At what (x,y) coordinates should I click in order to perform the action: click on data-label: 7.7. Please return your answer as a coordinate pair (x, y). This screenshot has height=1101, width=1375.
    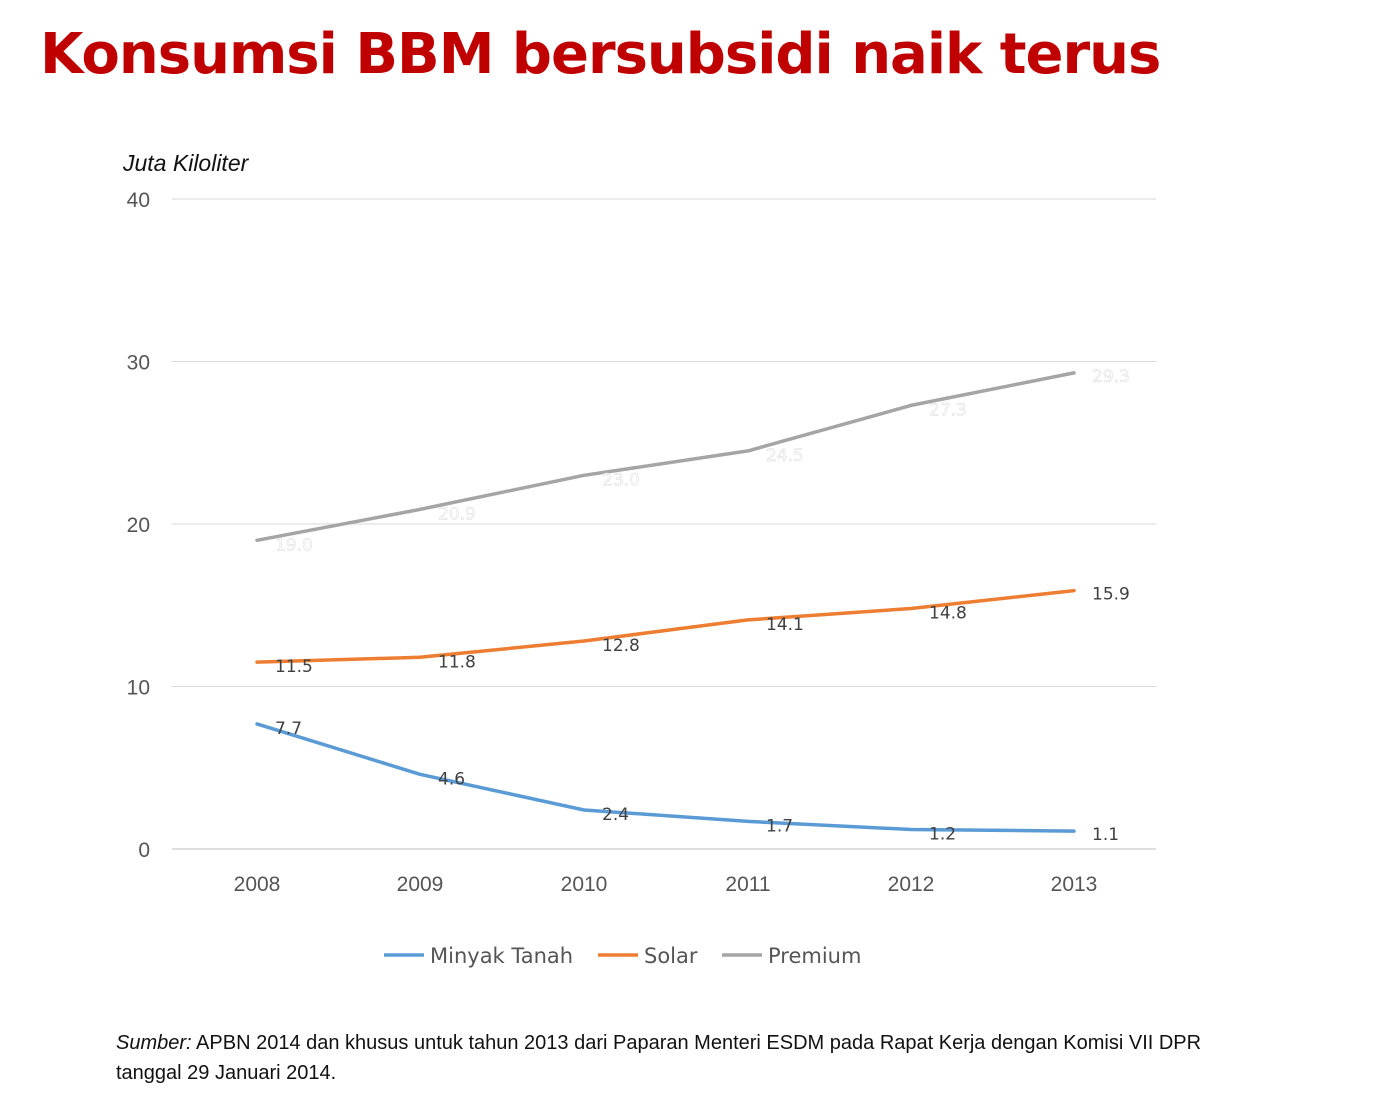
    Looking at the image, I should click on (288, 729).